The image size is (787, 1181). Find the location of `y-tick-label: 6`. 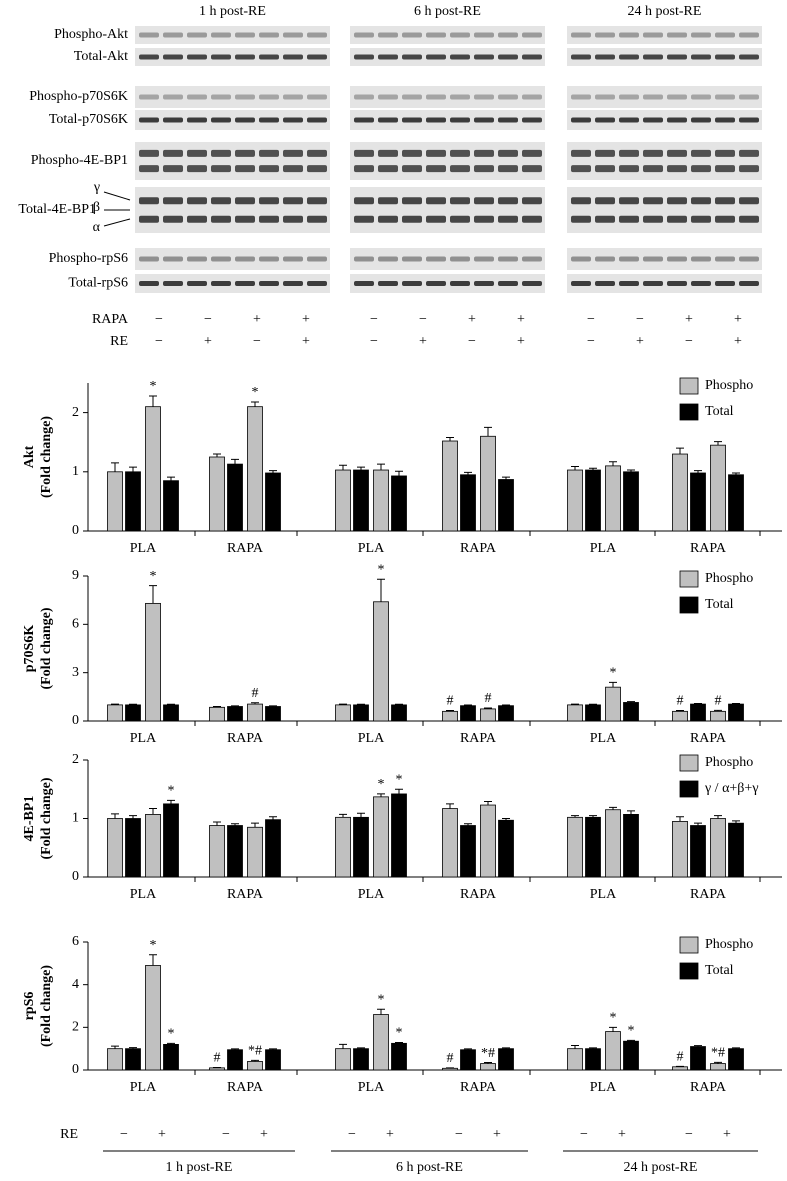

y-tick-label: 6 is located at coordinates (75, 624).